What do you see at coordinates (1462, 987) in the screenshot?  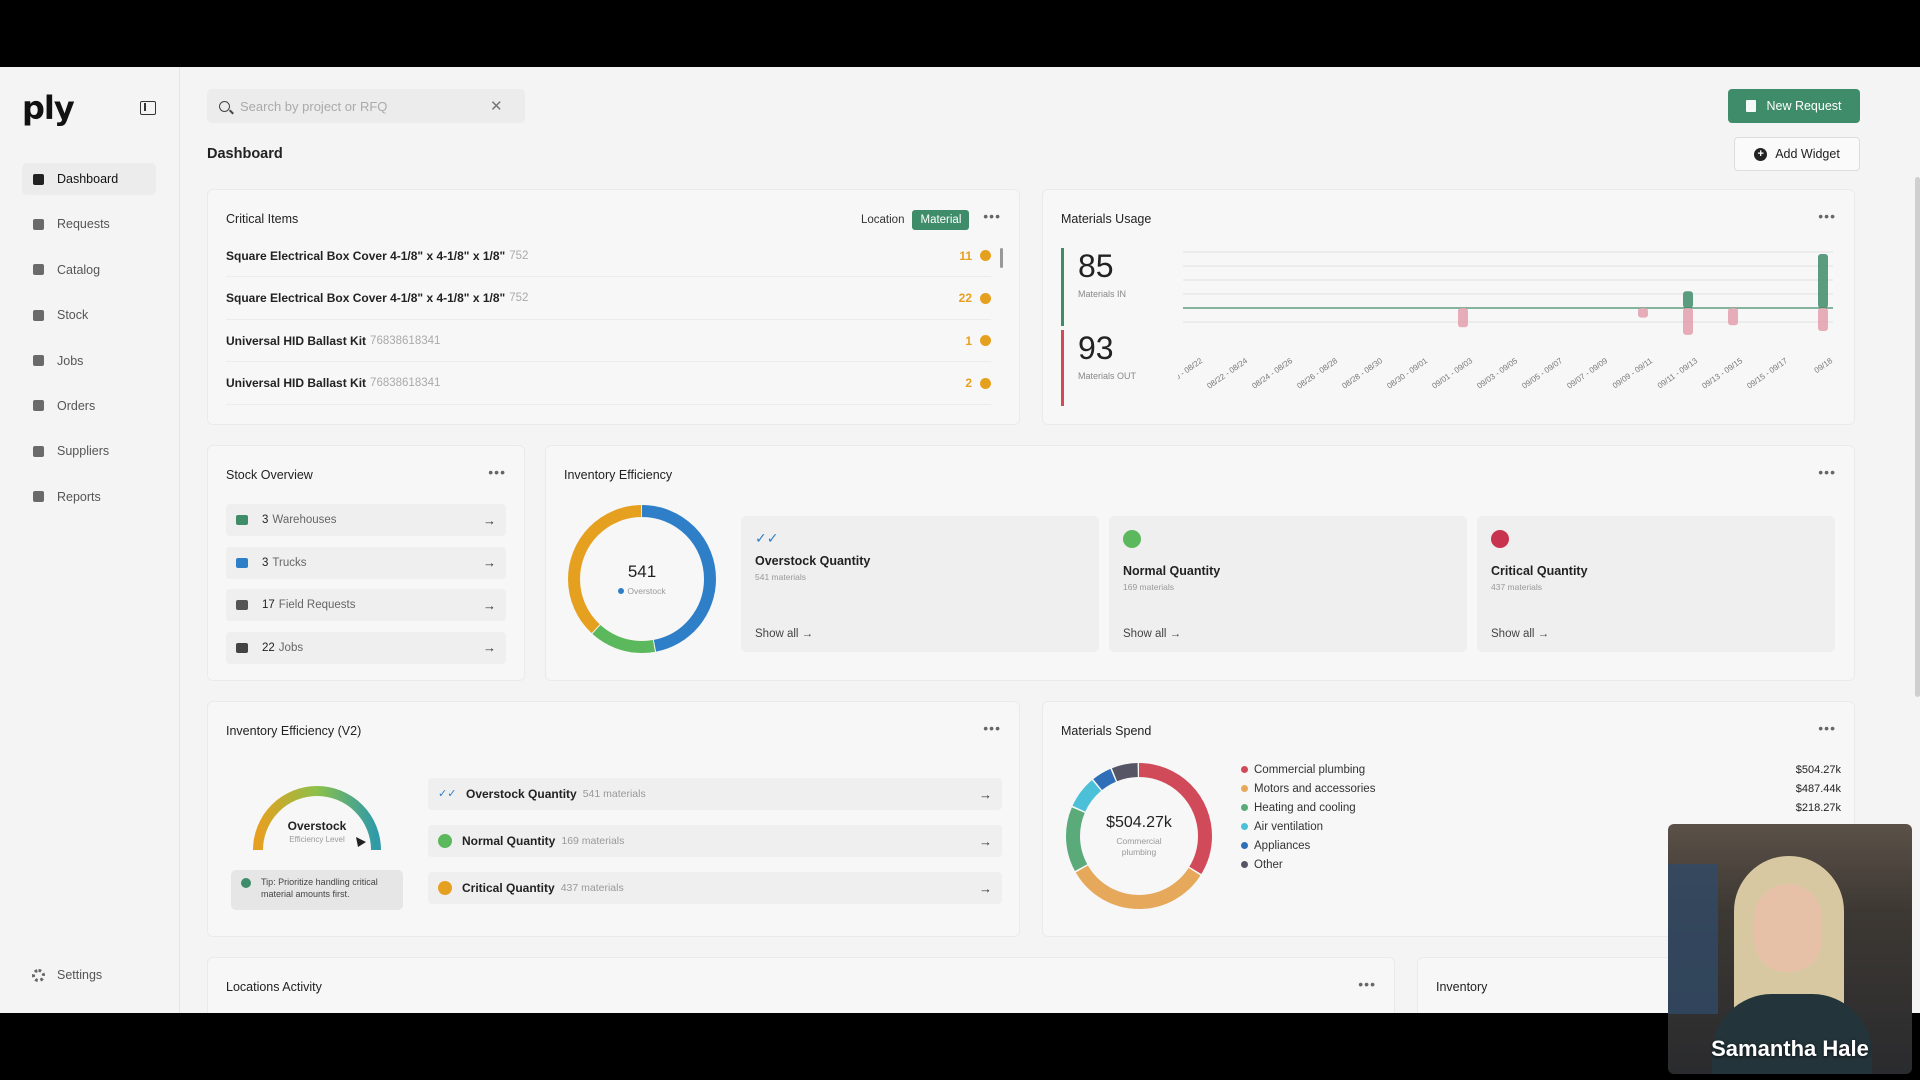 I see `widget-title: Inventory` at bounding box center [1462, 987].